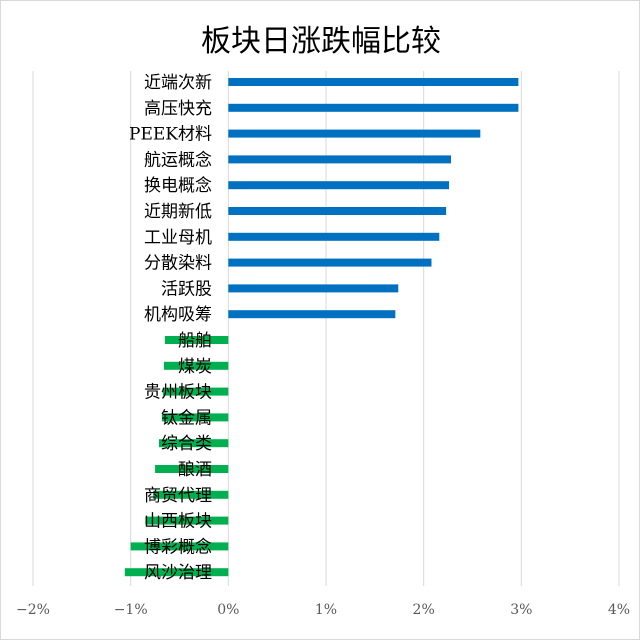 The height and width of the screenshot is (641, 640). I want to click on category-label: 钛金属, so click(186, 418).